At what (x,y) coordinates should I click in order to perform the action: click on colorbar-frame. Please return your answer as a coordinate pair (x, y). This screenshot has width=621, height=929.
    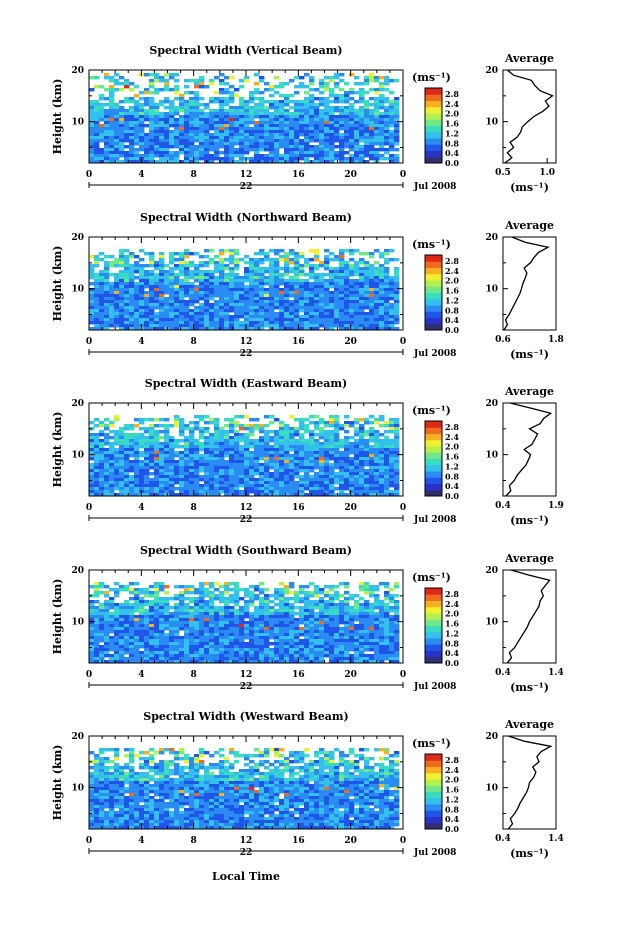
    Looking at the image, I should click on (433, 292).